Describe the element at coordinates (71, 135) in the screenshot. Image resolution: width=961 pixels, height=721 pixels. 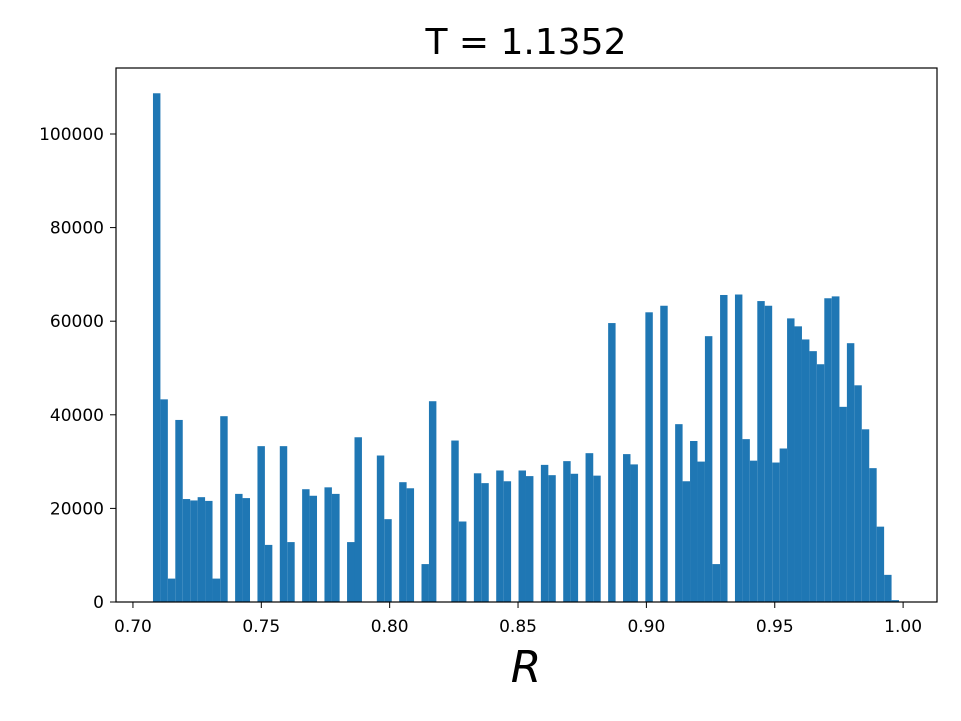
I see `y-tick-label: 100000` at that location.